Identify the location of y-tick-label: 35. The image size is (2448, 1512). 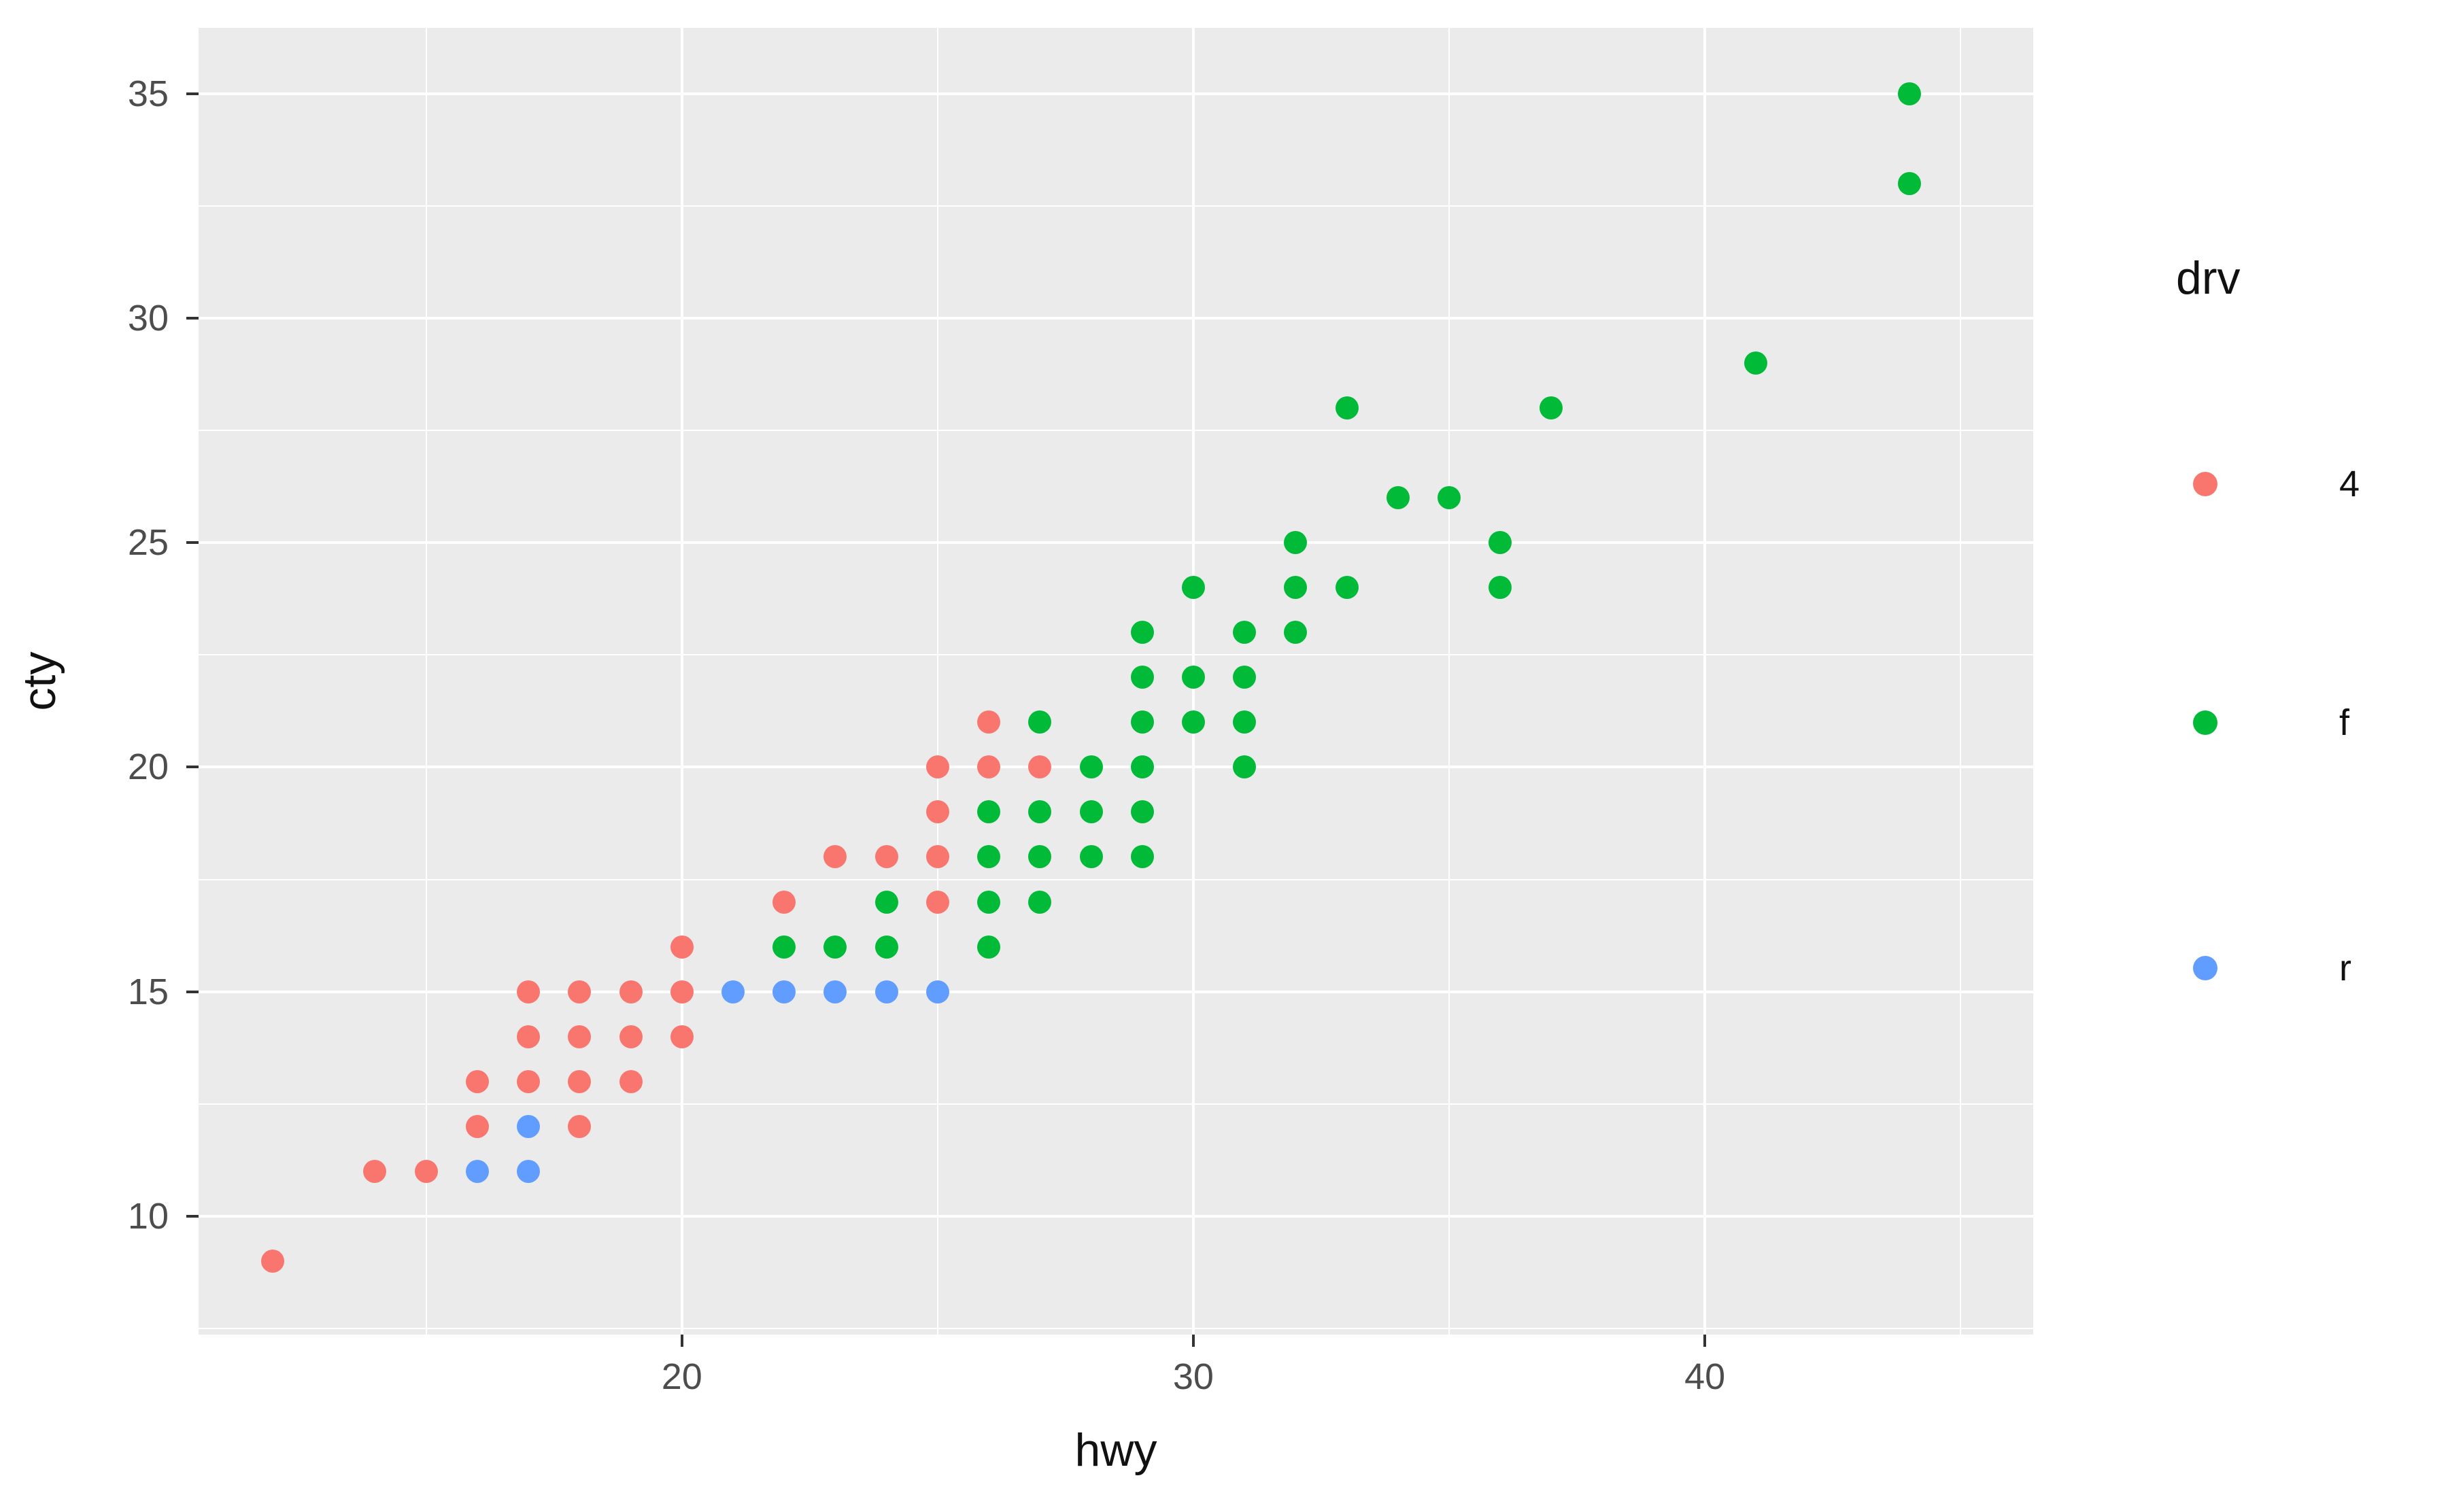
(148, 94).